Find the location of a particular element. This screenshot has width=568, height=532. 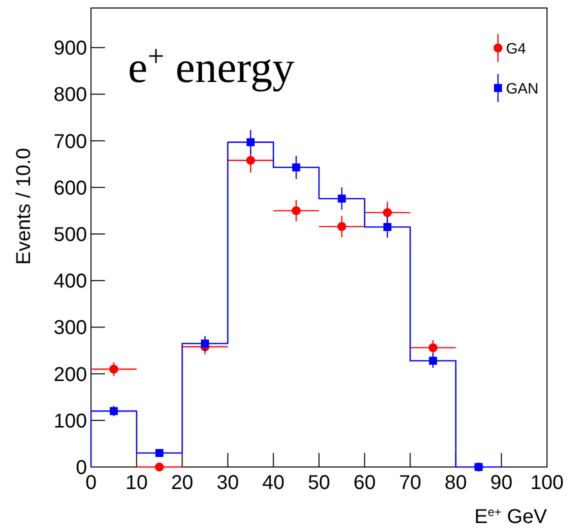

x-tick-label: 40 is located at coordinates (273, 483).